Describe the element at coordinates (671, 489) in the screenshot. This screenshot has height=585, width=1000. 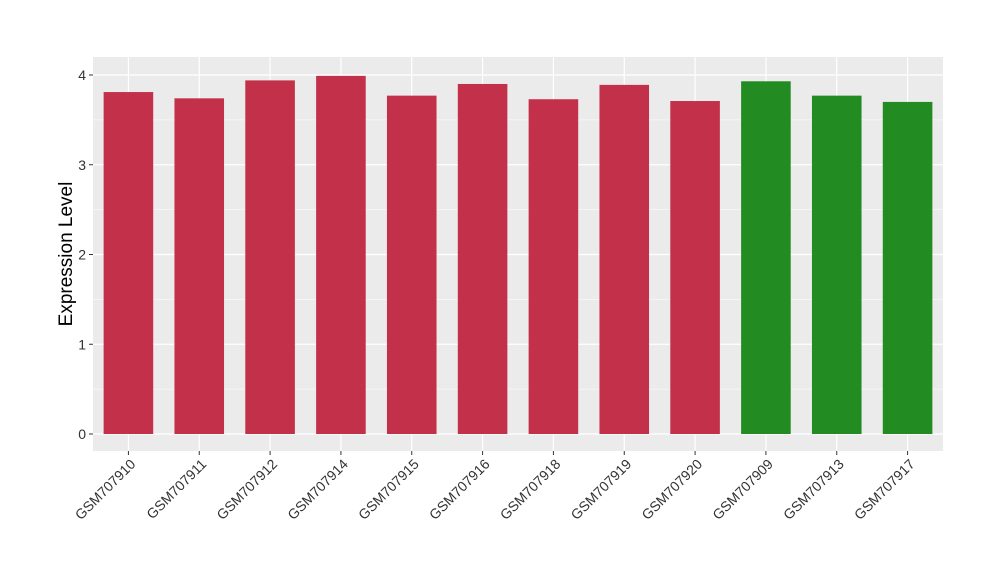
I see `x-tick-label: GSM707920` at that location.